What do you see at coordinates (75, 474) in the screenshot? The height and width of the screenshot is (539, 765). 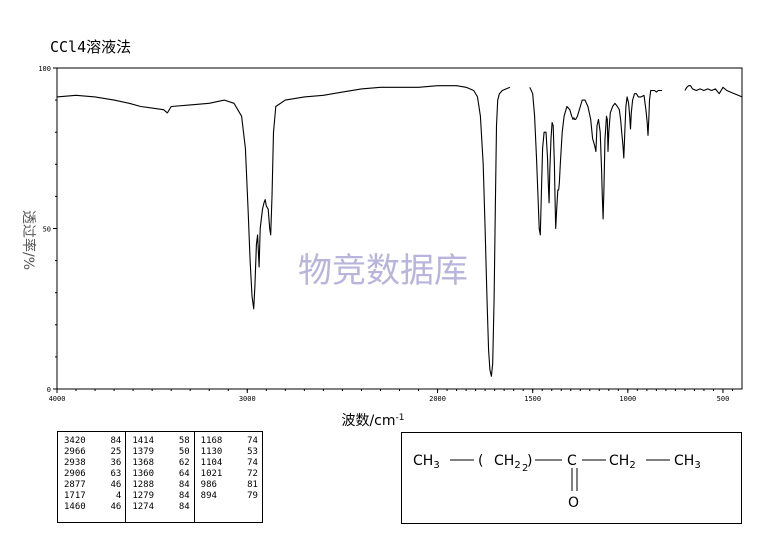 I see `peak-wavenumber: 2906` at bounding box center [75, 474].